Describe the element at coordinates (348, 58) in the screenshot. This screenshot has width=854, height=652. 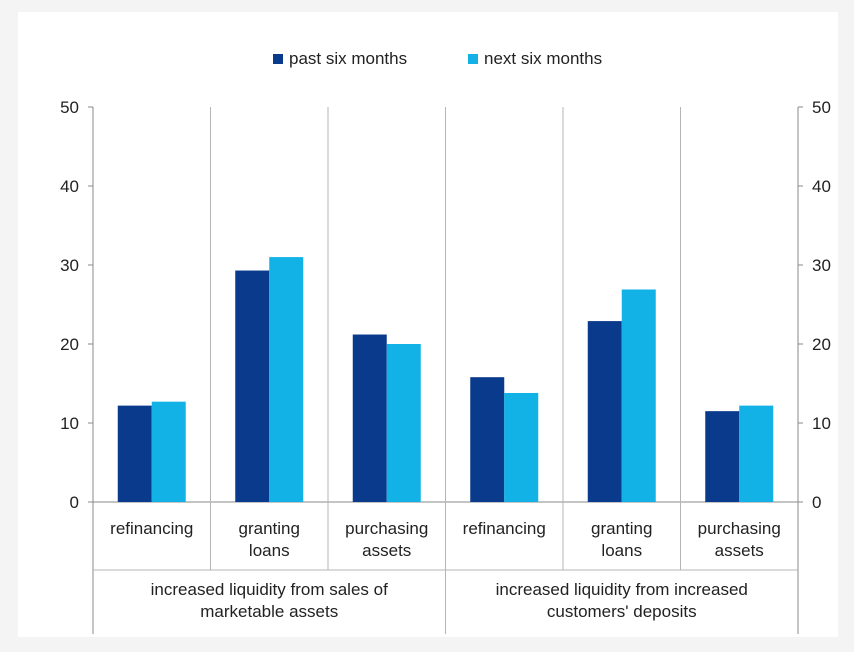
I see `legend-label-past: past six months` at that location.